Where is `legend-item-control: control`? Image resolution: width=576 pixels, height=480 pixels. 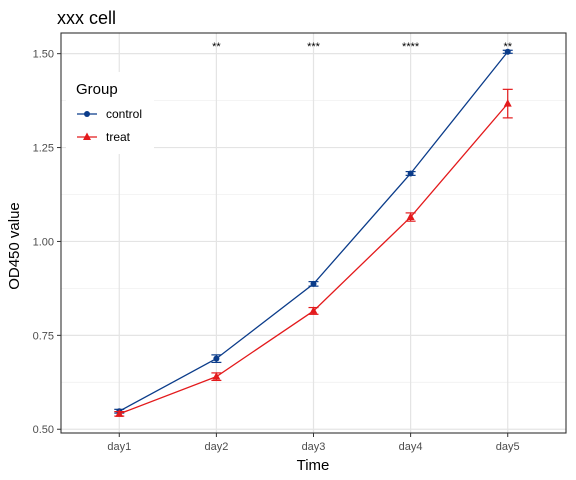 legend-item-control: control is located at coordinates (109, 114).